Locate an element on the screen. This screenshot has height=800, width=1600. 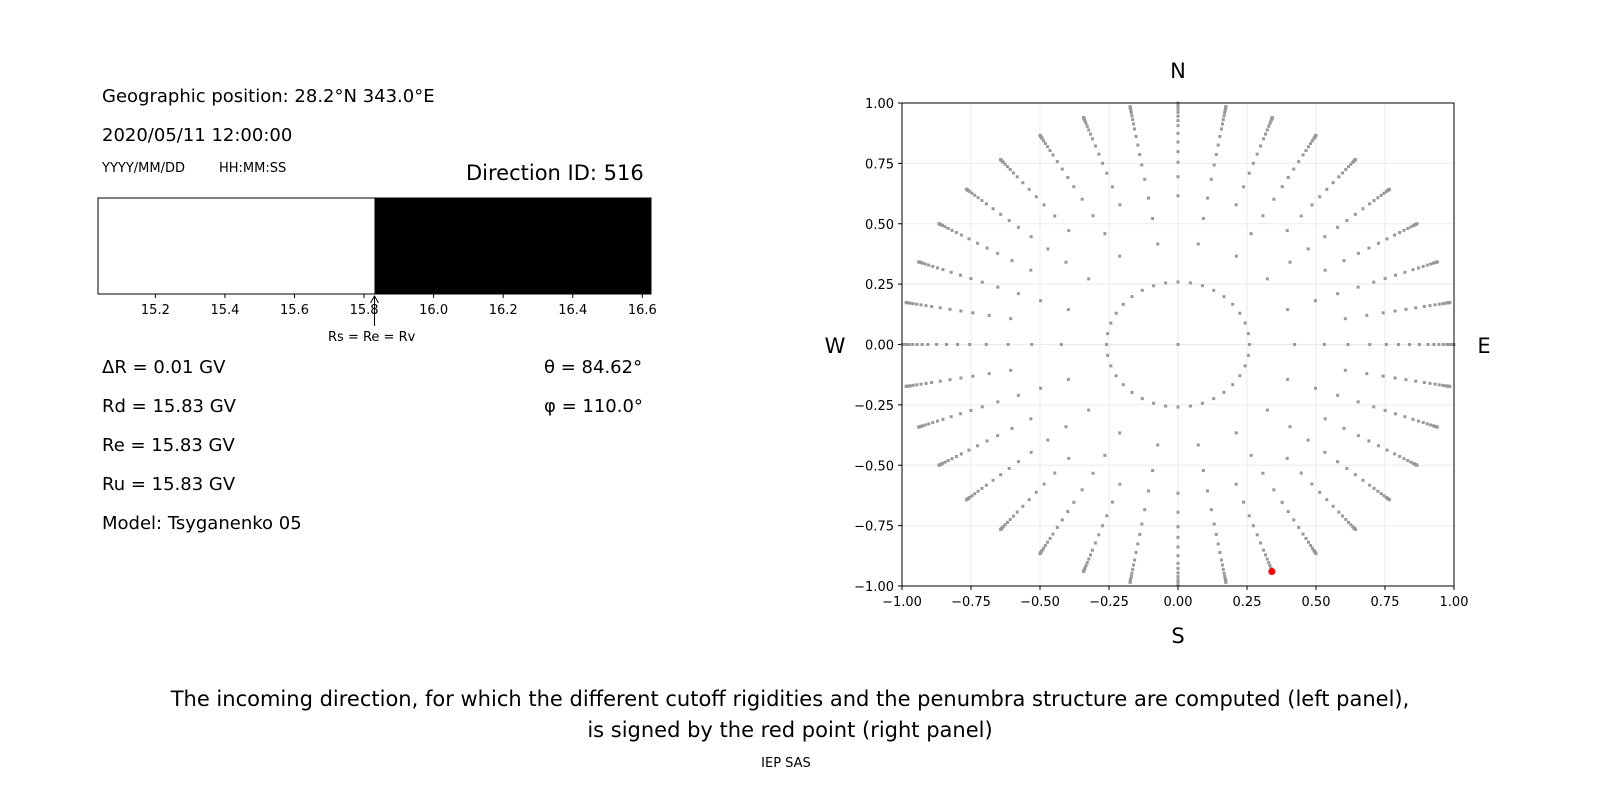
x-tick-label: 15.6 is located at coordinates (294, 310).